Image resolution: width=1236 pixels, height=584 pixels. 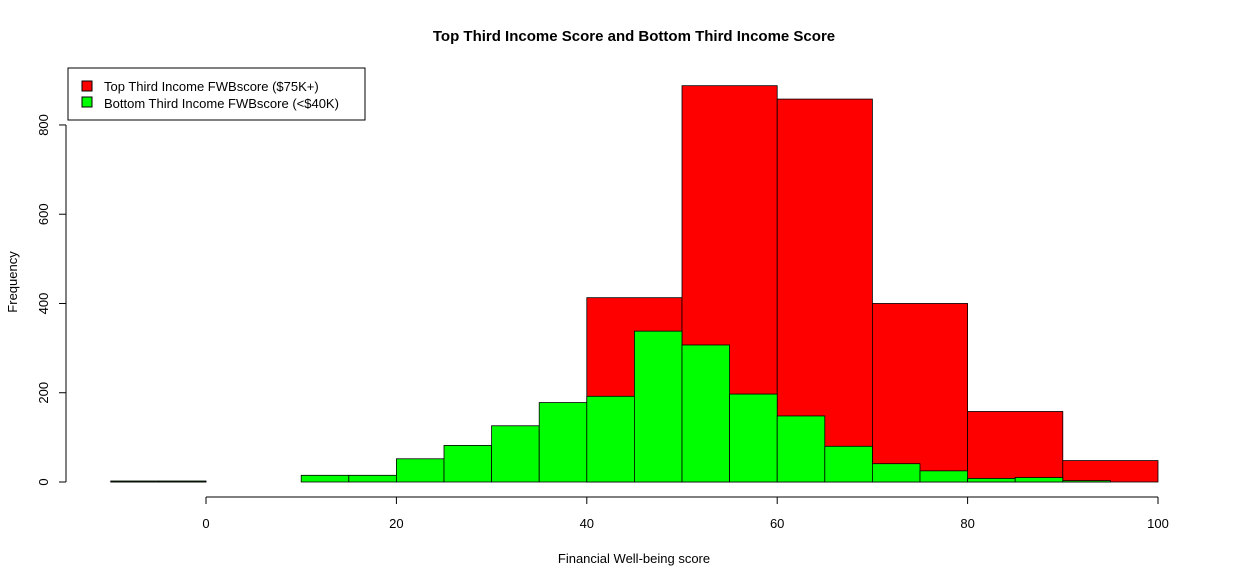 What do you see at coordinates (777, 523) in the screenshot?
I see `x-tick-label: 60` at bounding box center [777, 523].